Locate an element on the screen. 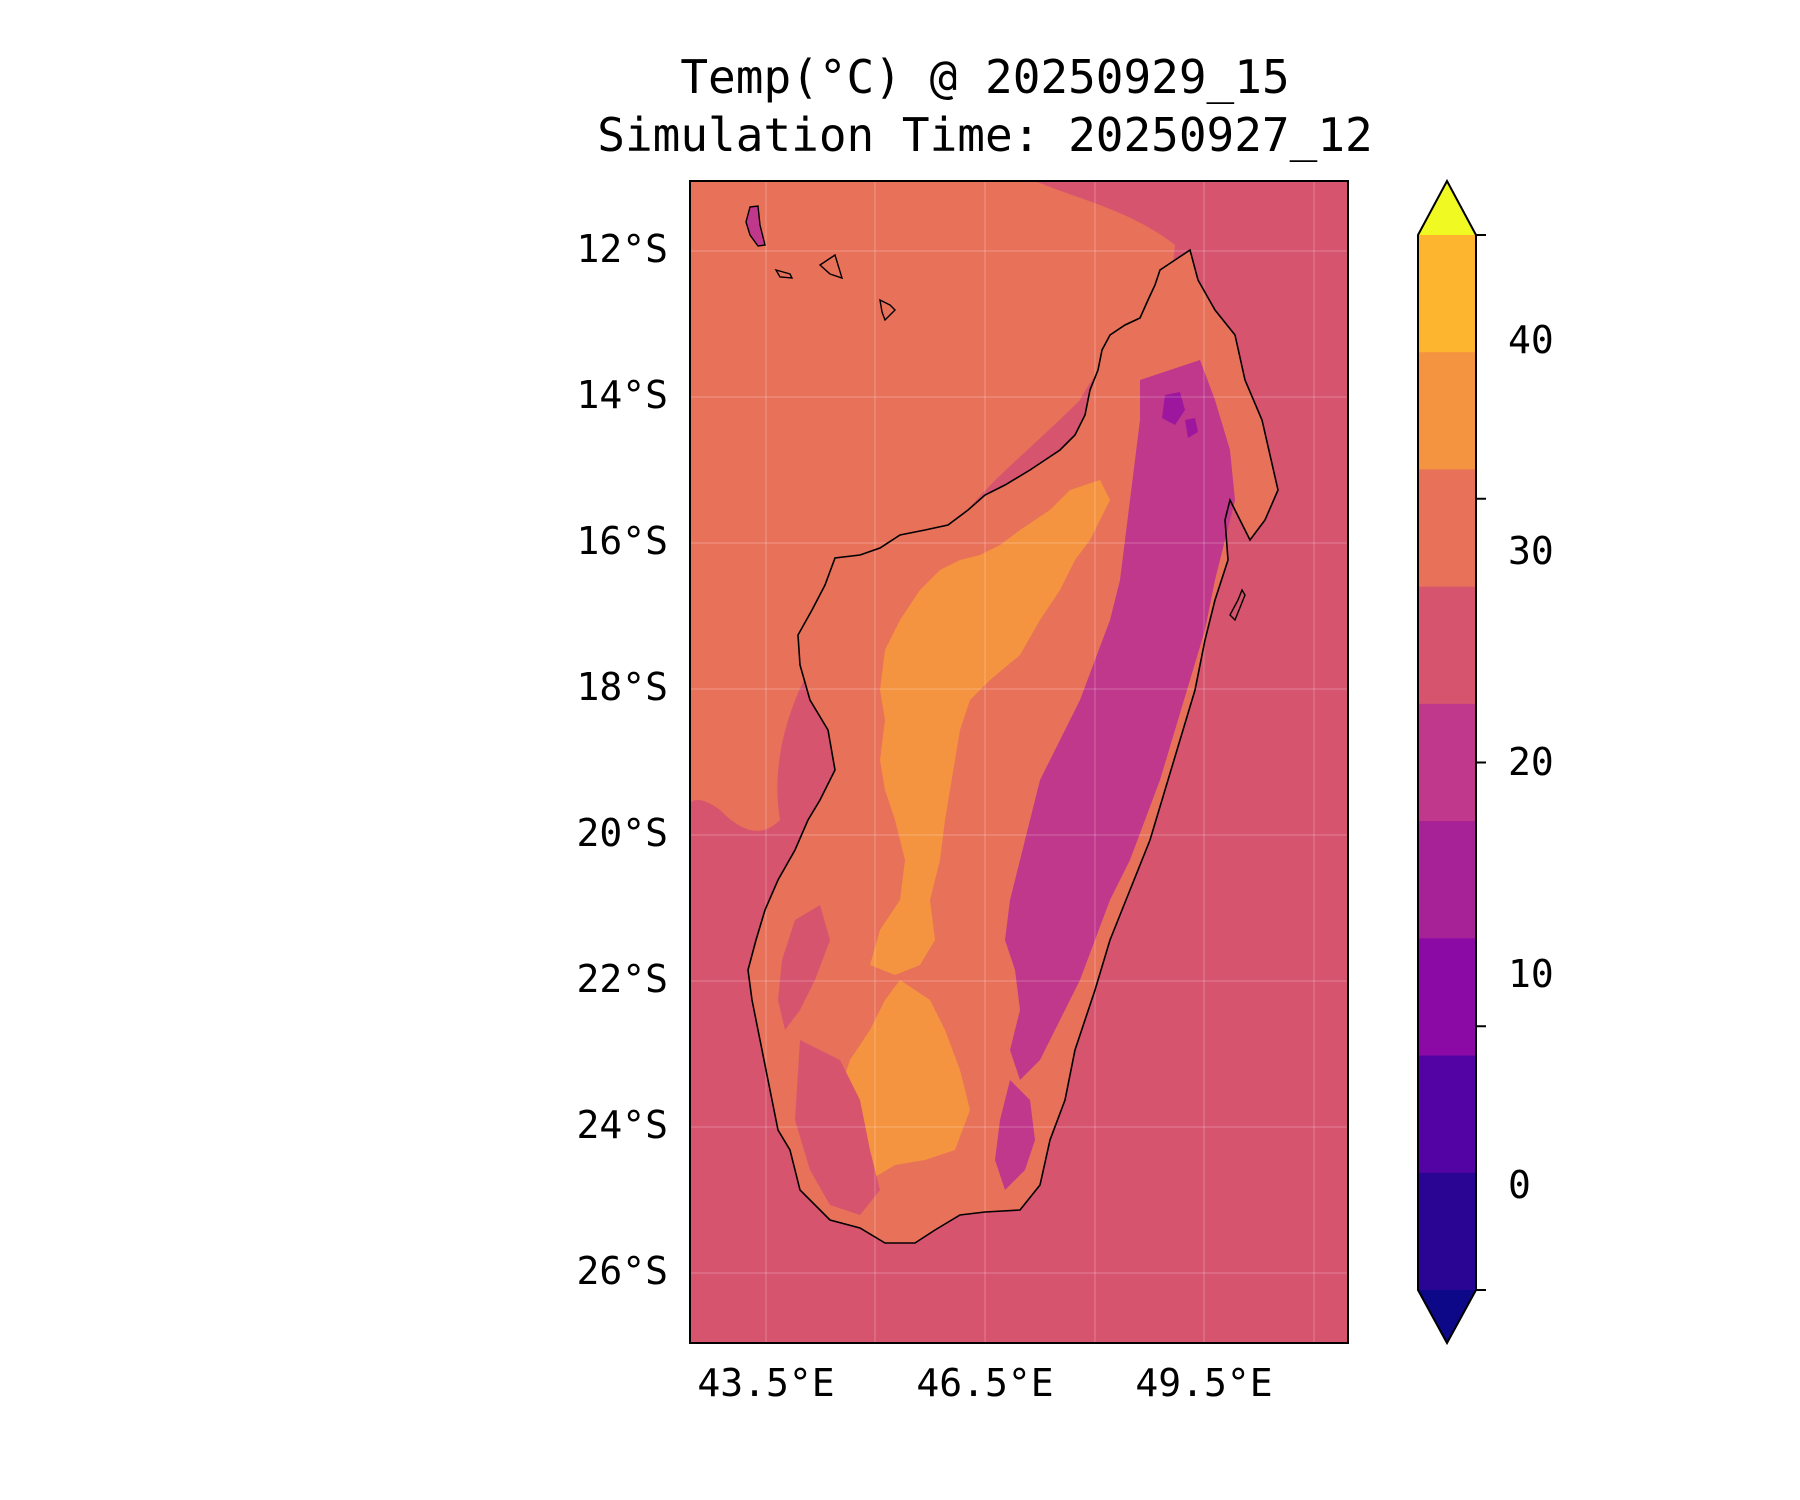  lat-tick-label: 22°S is located at coordinates (622, 979).